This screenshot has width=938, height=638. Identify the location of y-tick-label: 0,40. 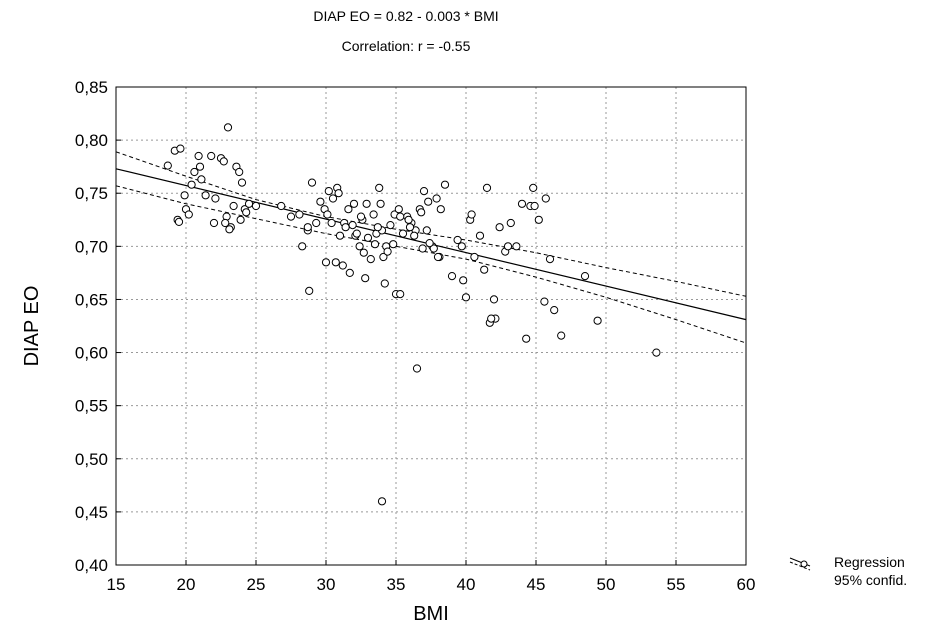
(91, 565).